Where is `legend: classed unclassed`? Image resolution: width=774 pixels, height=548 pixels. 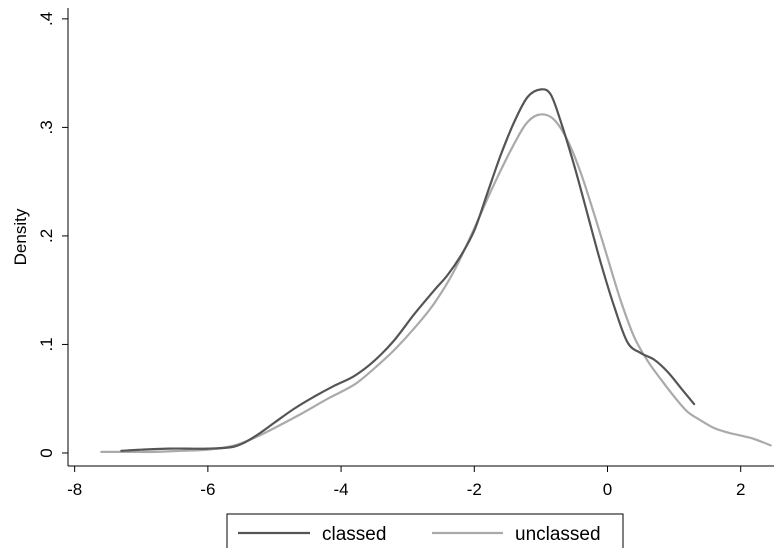
legend: classed unclassed is located at coordinates (425, 530).